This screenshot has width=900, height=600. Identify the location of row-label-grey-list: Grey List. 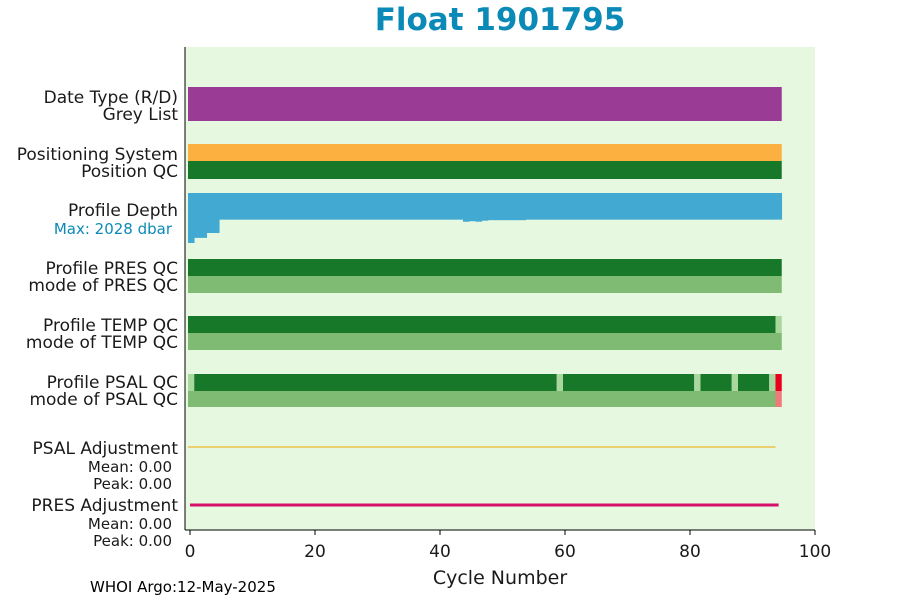
(141, 115).